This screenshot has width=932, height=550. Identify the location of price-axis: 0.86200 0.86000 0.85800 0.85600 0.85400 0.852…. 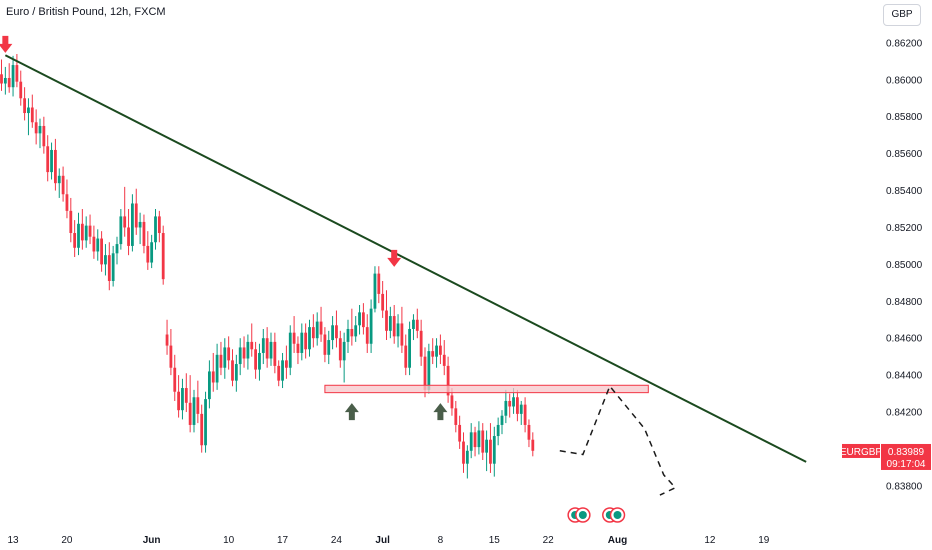
(904, 265).